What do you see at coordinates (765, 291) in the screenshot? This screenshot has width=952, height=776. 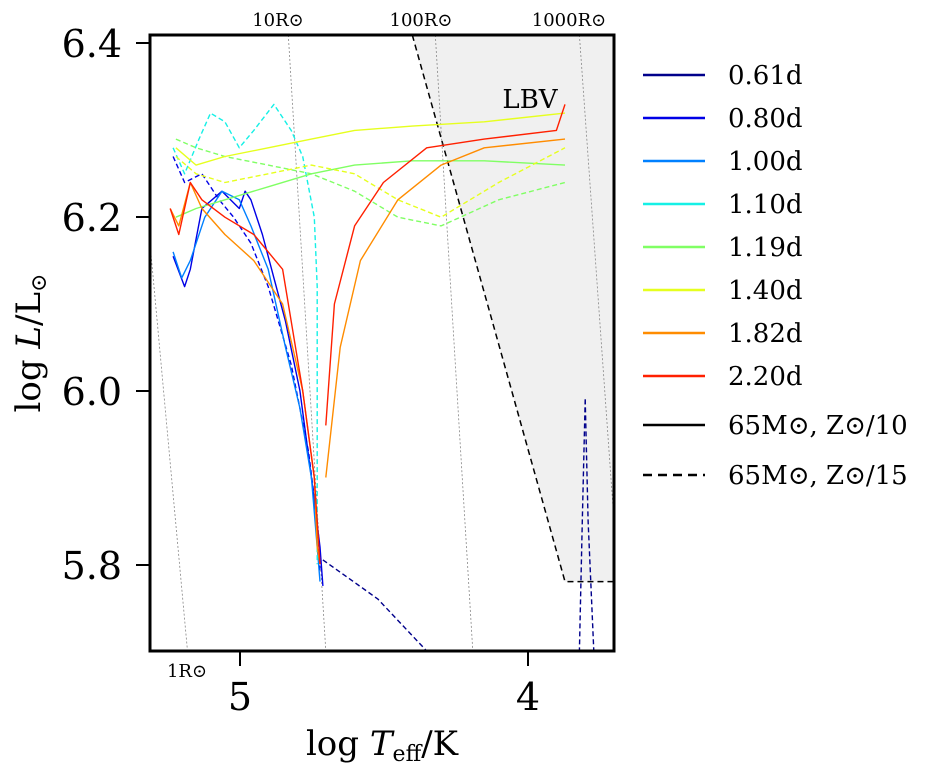 I see `legend-label-1.40d: 1.40d` at bounding box center [765, 291].